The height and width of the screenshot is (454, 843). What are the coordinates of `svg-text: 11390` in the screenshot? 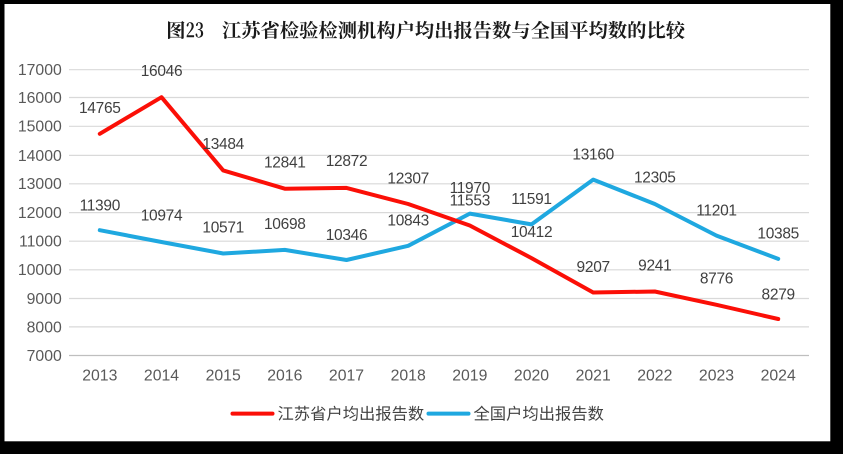 It's located at (100, 206).